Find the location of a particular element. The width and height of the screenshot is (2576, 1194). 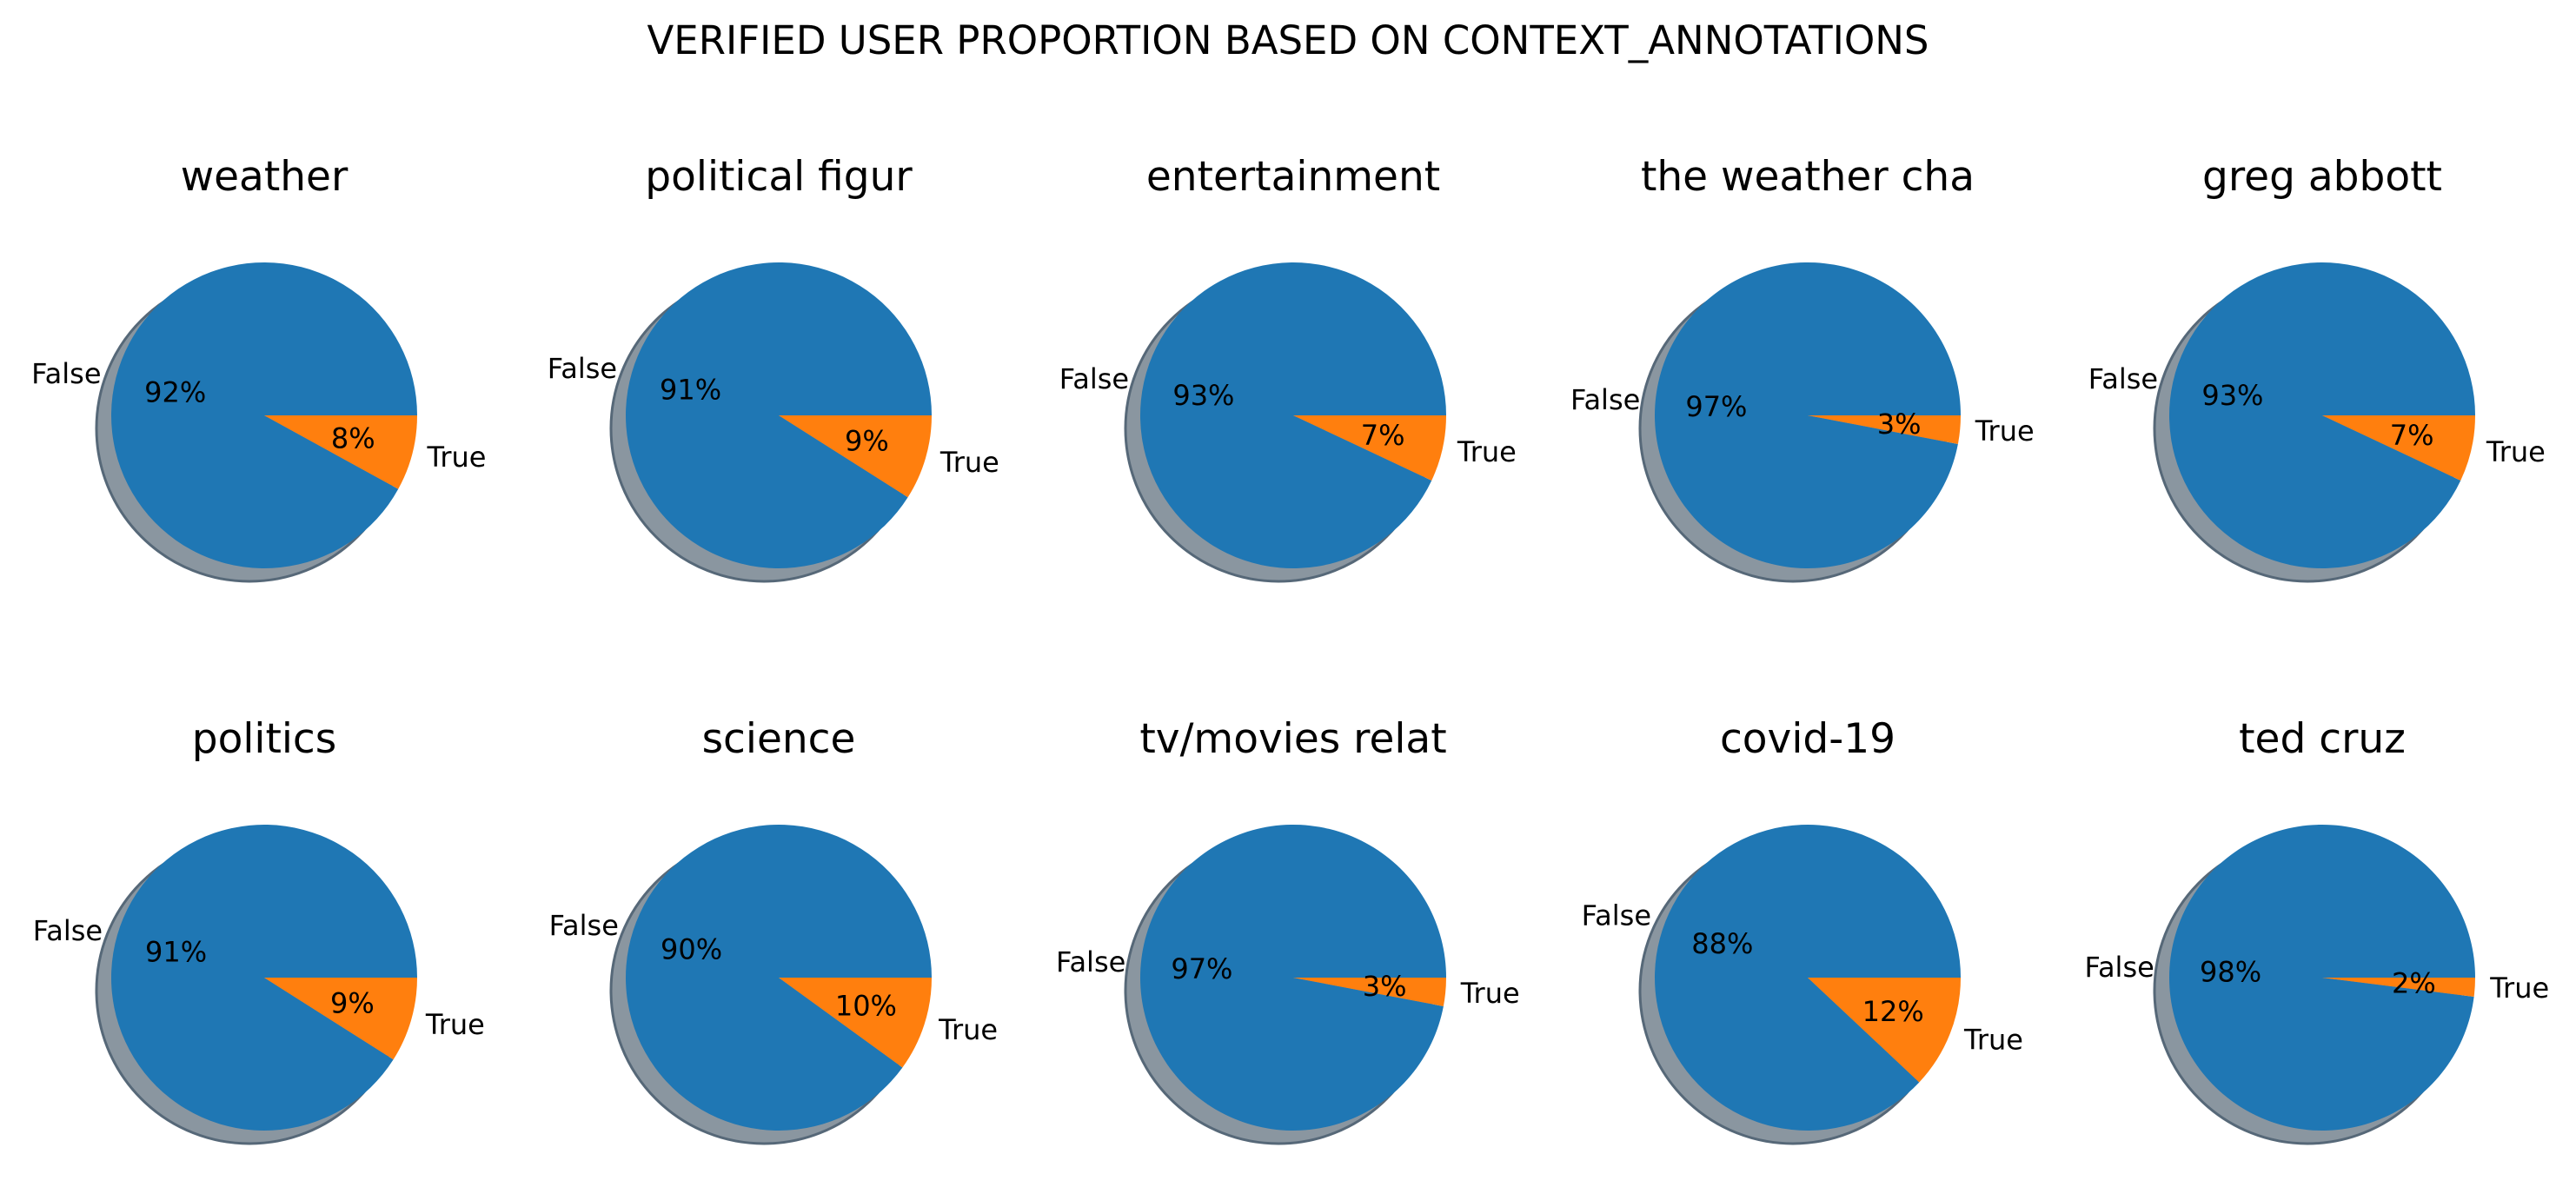

pie-subplot: the weather cha 97% False 3% True is located at coordinates (1803, 368).